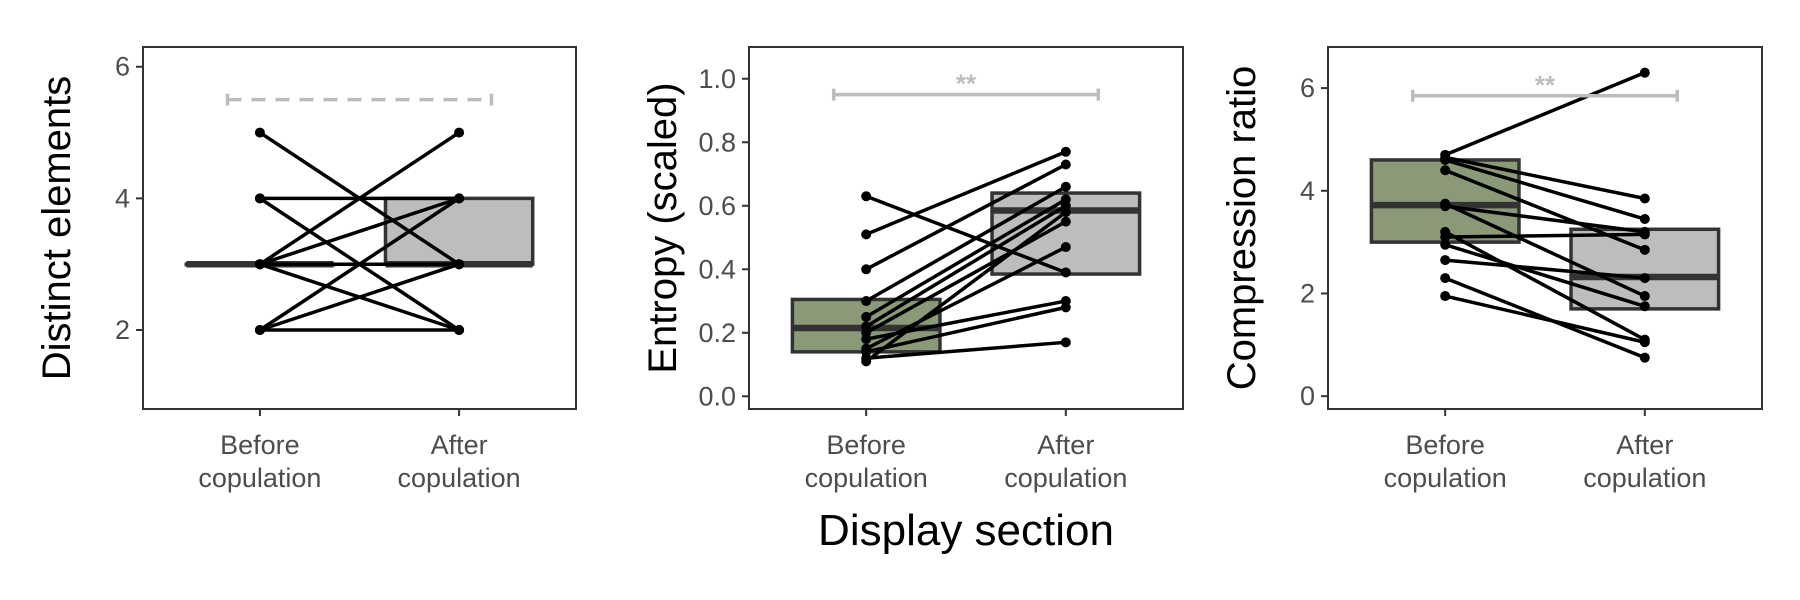 Image resolution: width=1800 pixels, height=600 pixels. I want to click on y-tick-label: 0, so click(1307, 396).